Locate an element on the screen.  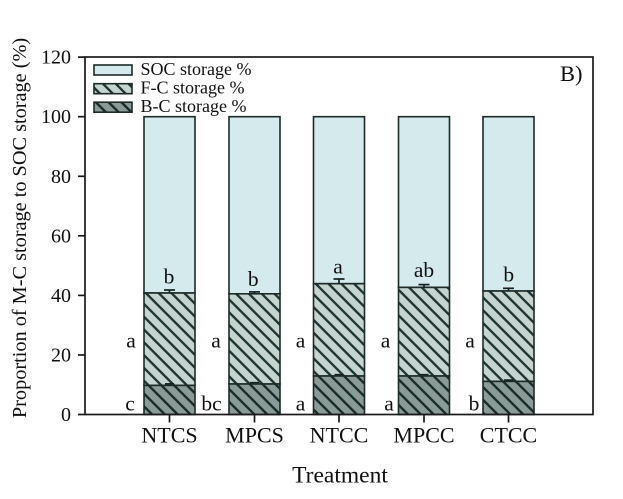
svg-text: 60 is located at coordinates (61, 236).